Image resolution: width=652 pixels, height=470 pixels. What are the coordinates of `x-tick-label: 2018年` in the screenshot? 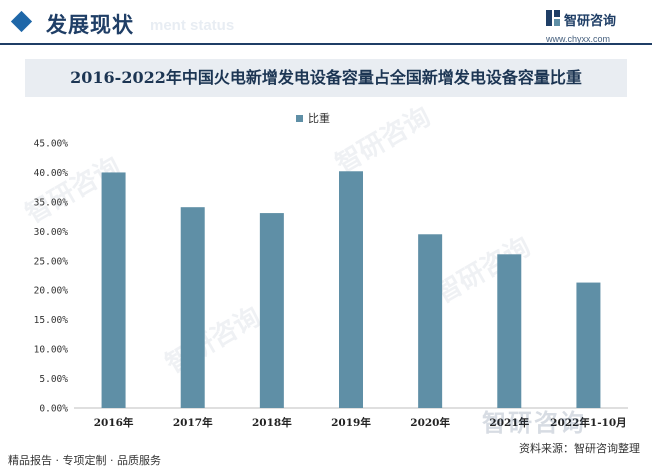 It's located at (272, 422).